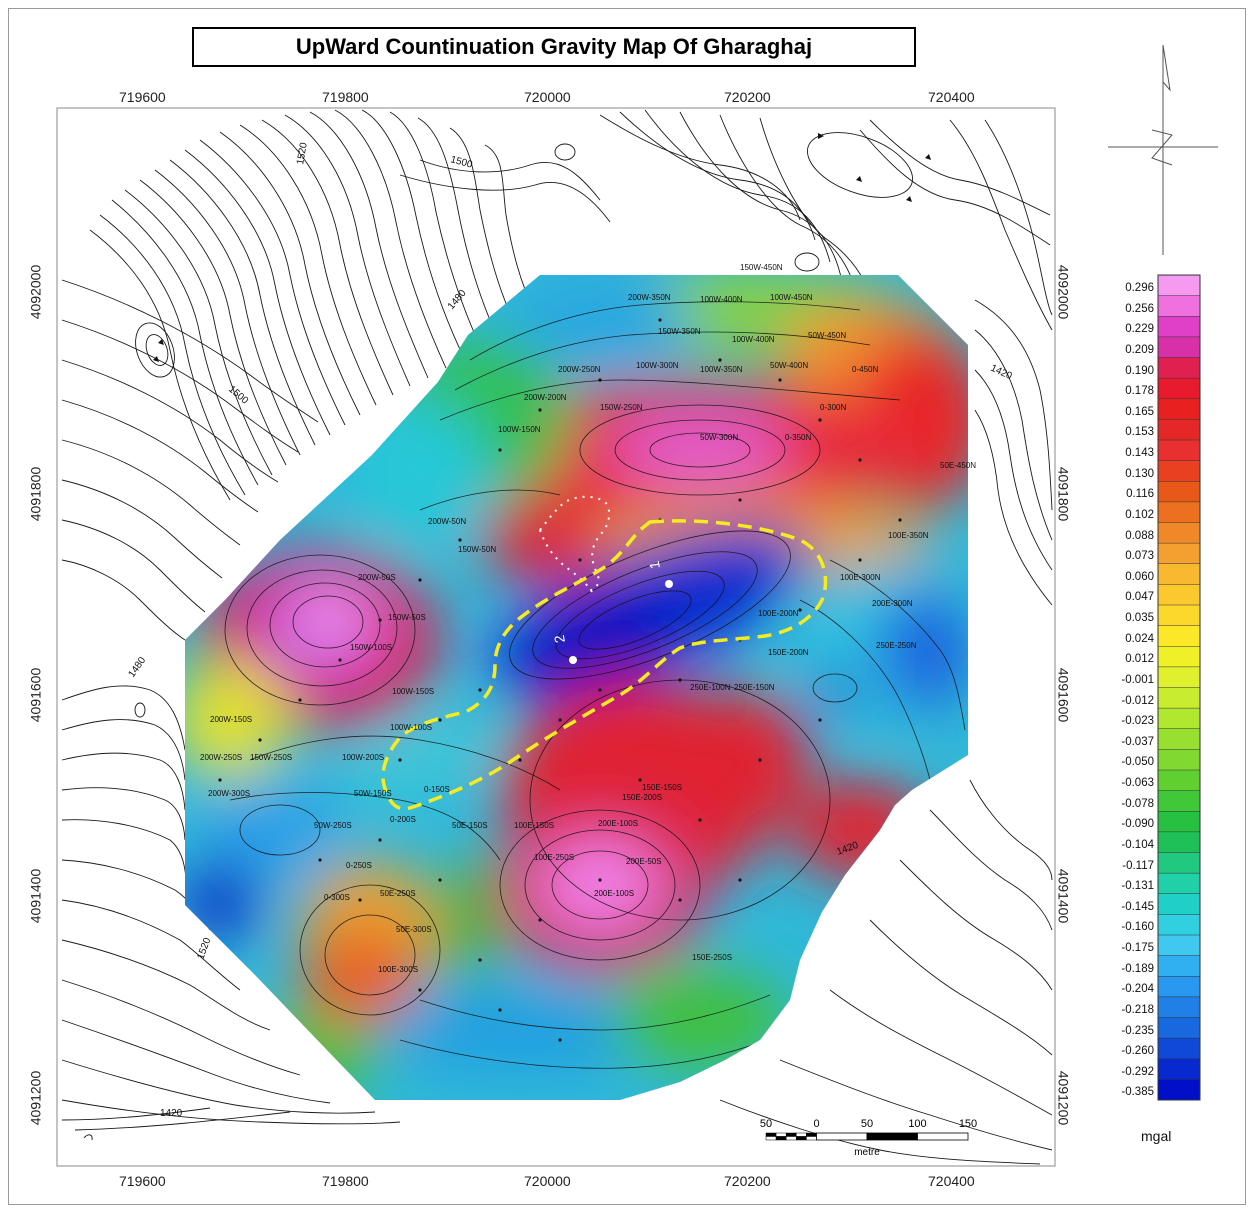 The image size is (1252, 1211). I want to click on station-label: 100W-100S, so click(411, 727).